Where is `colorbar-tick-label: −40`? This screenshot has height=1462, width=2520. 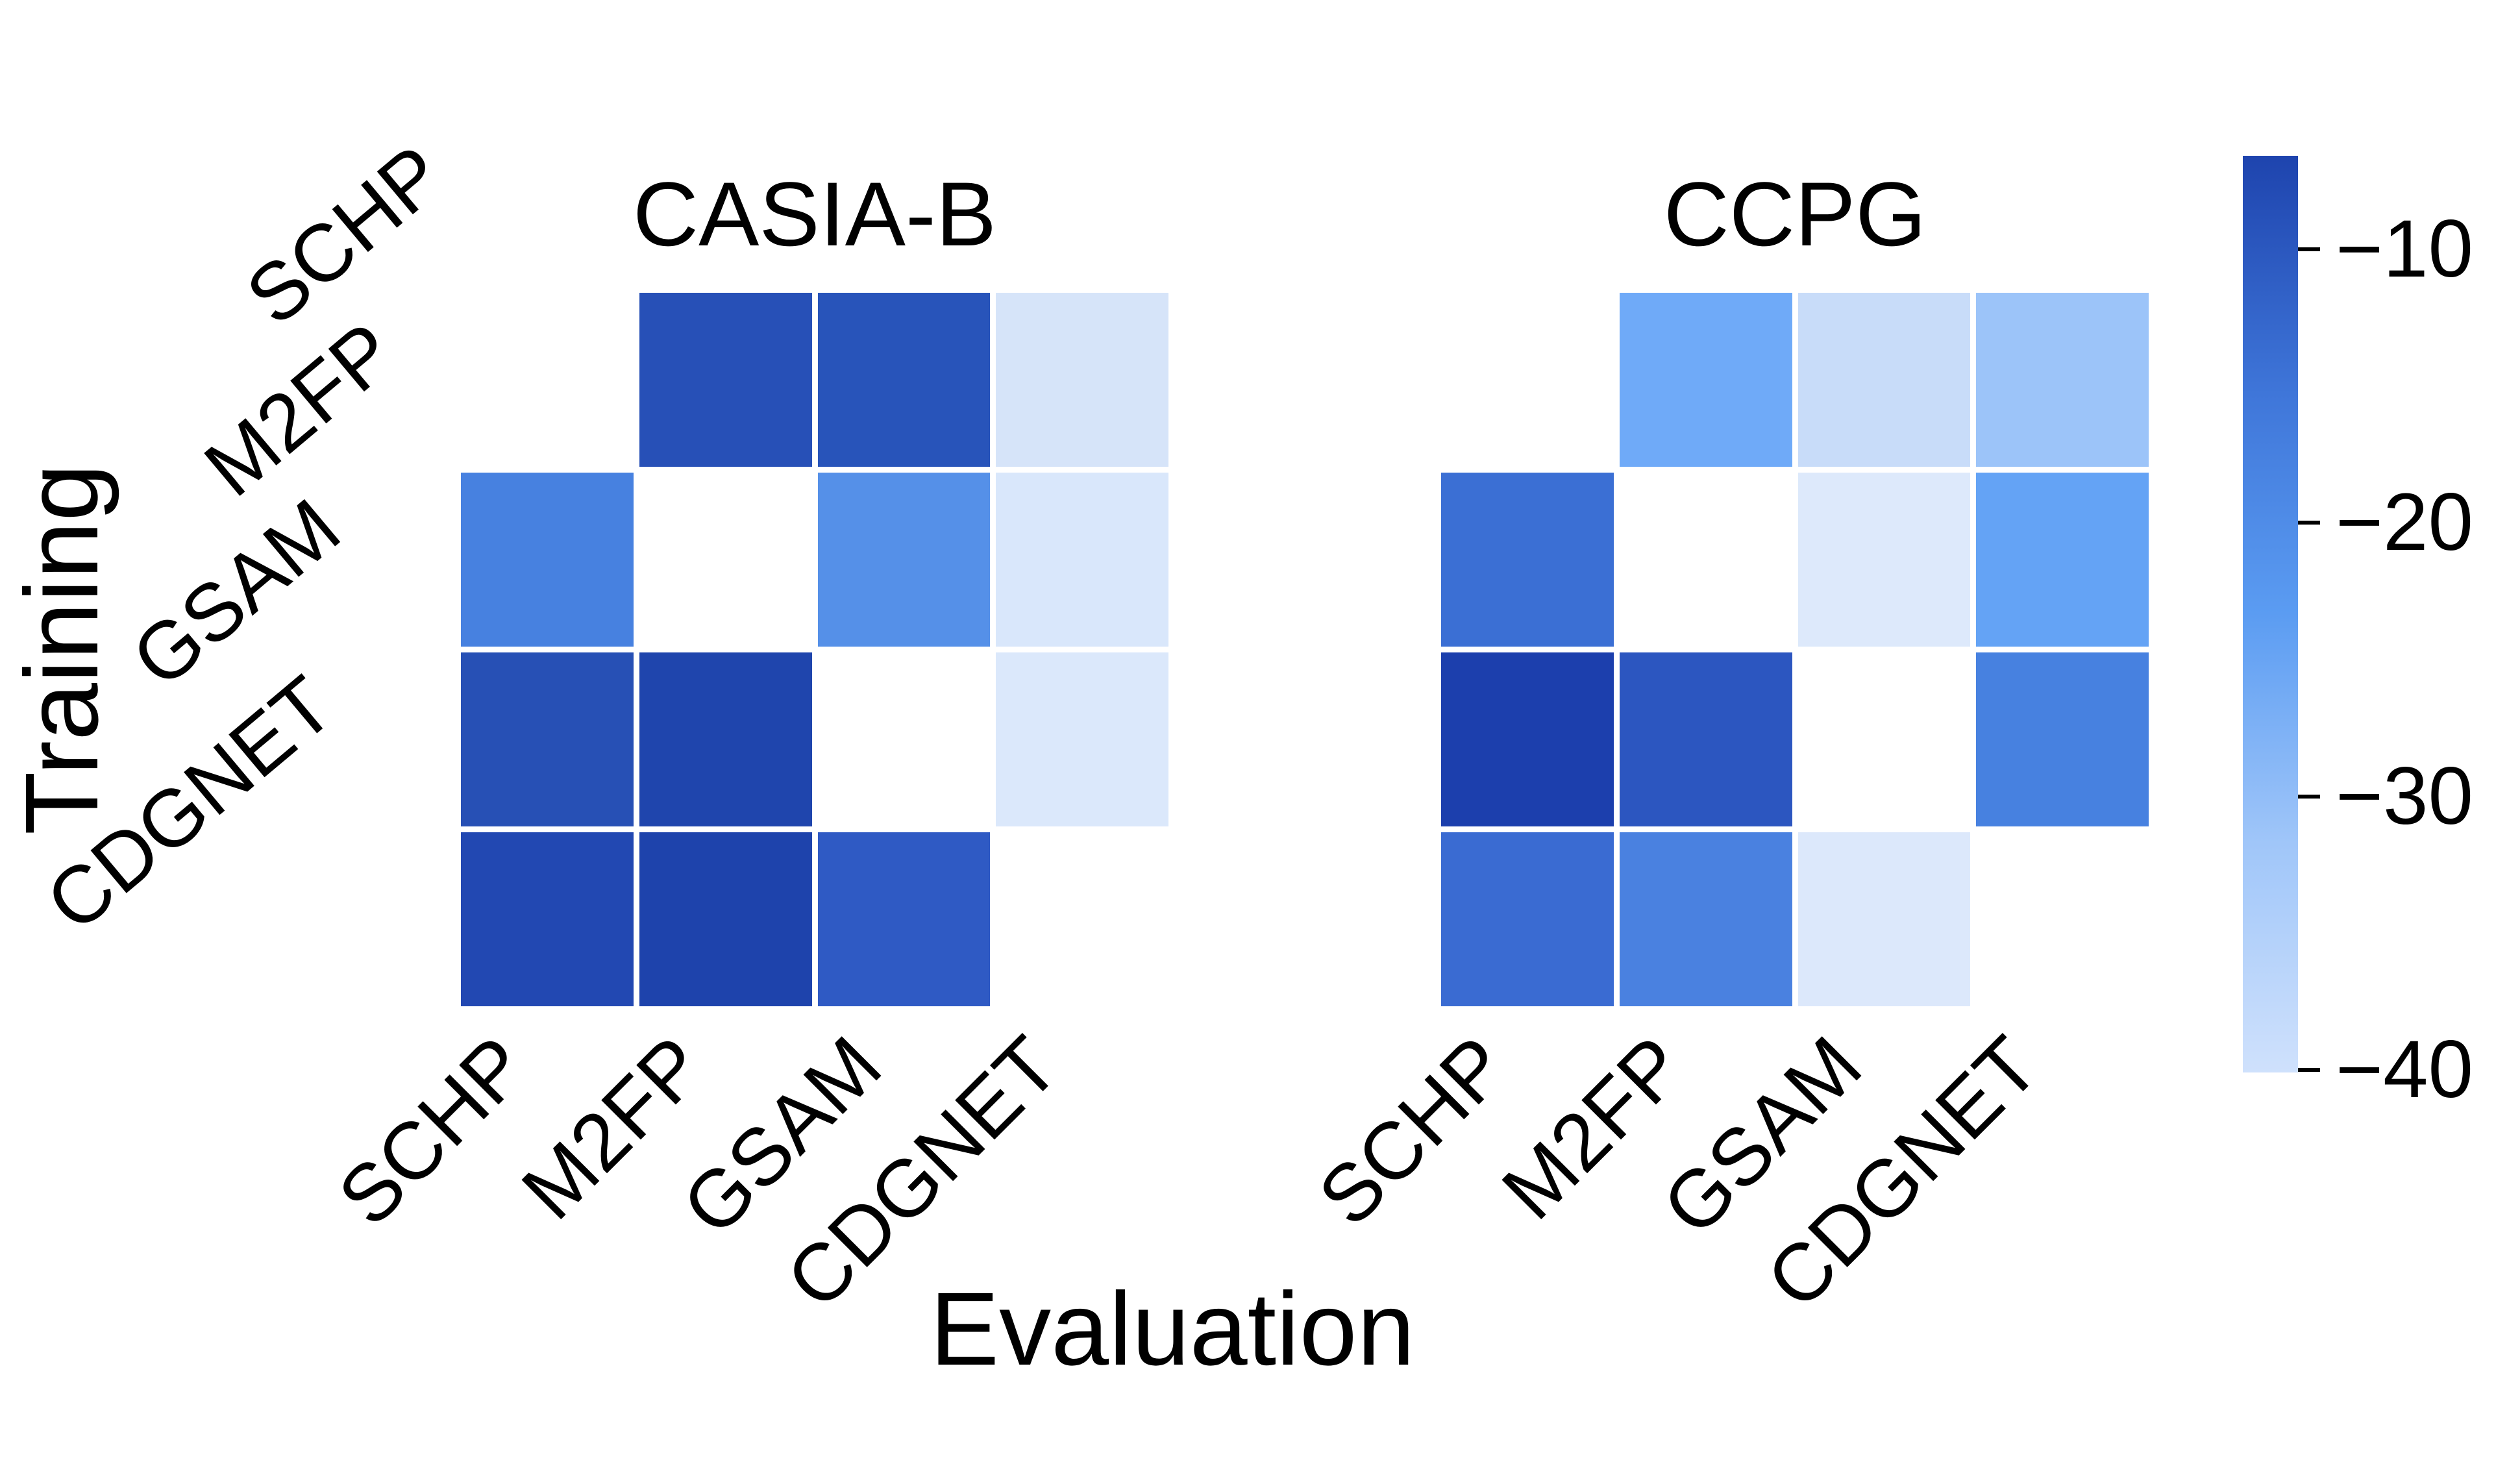
colorbar-tick-label: −40 is located at coordinates (2405, 1069).